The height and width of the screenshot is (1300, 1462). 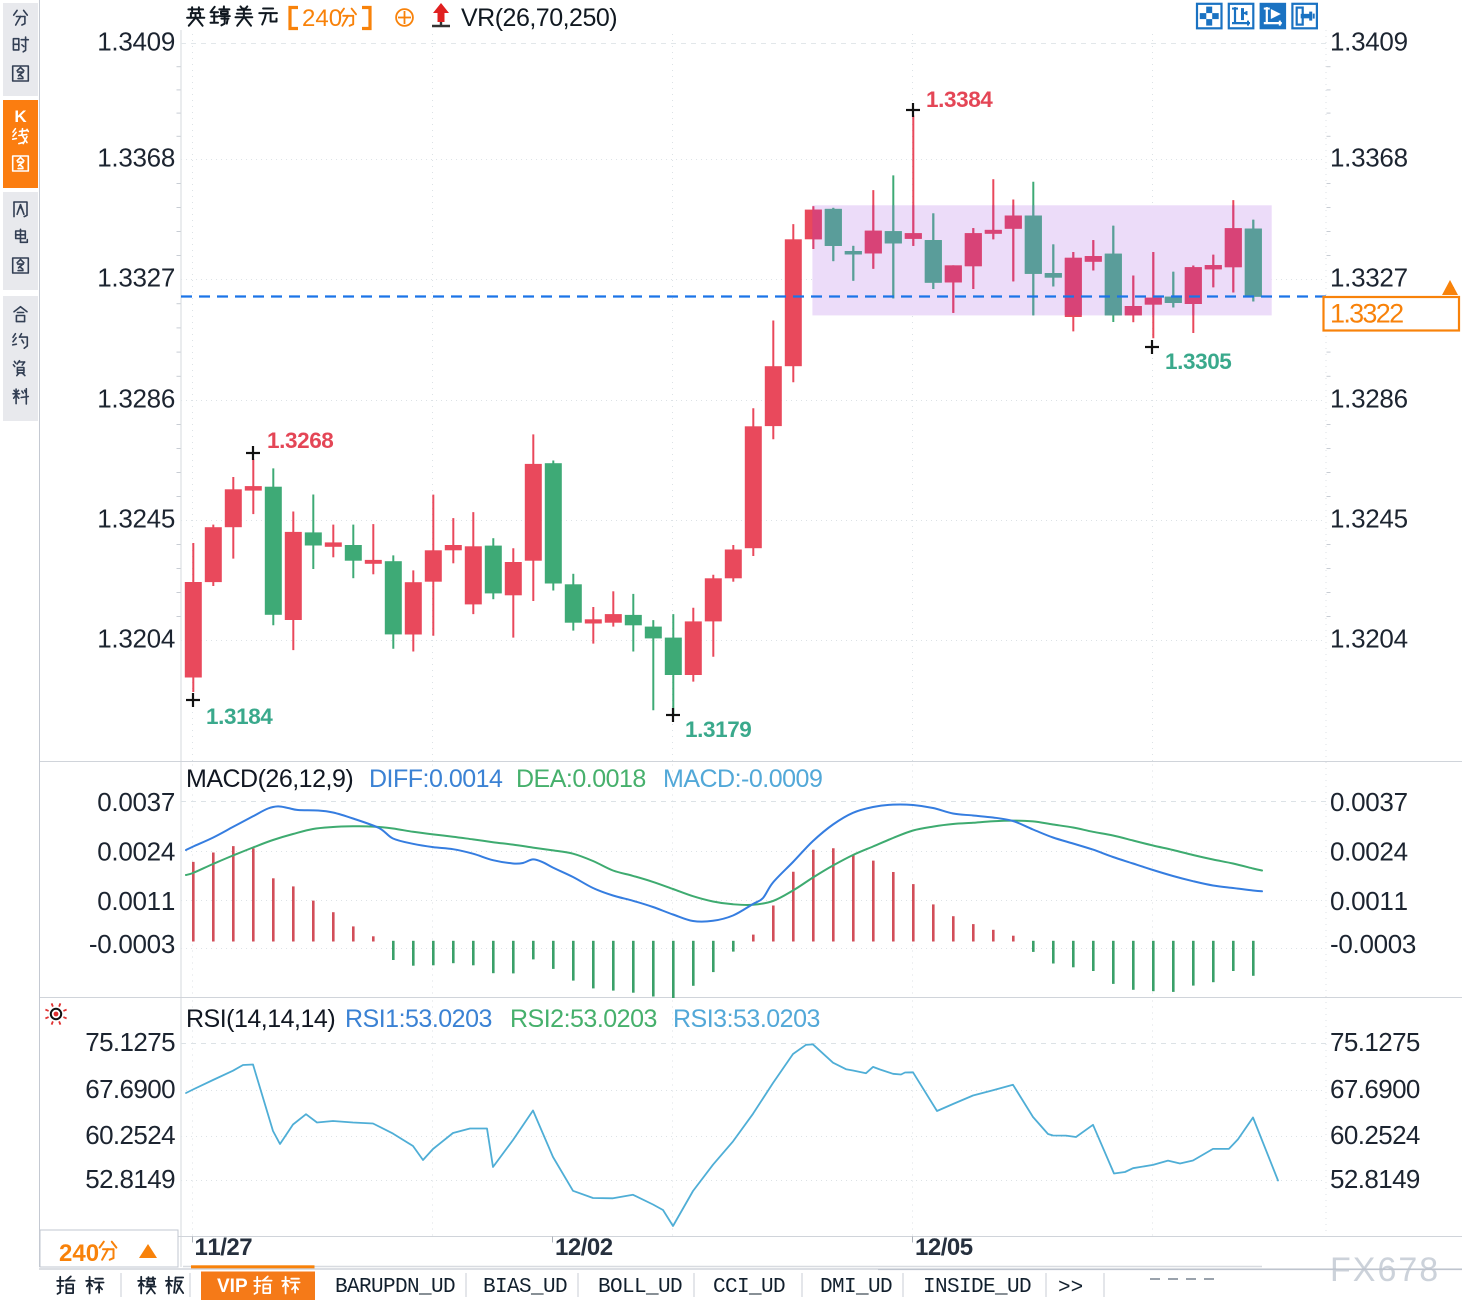 What do you see at coordinates (581, 779) in the screenshot?
I see `svg-text: DEA:0.0018` at bounding box center [581, 779].